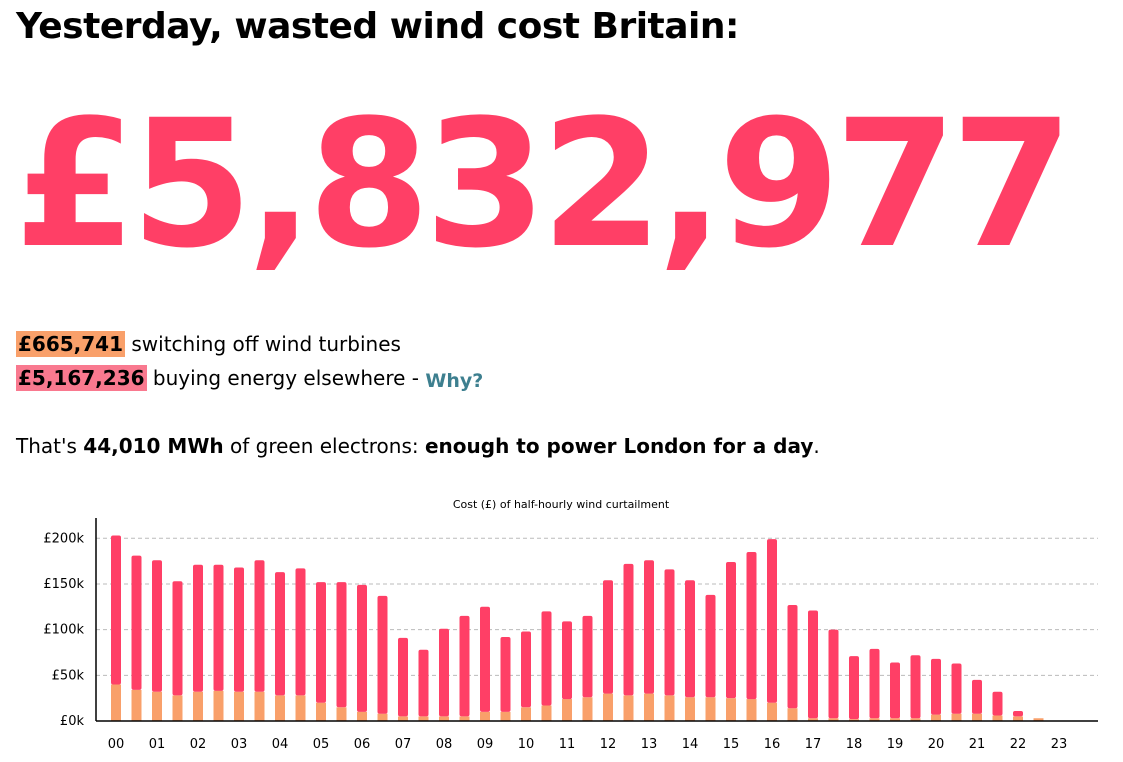 The image size is (1123, 762). What do you see at coordinates (567, 744) in the screenshot?
I see `x-tick-label: 11` at bounding box center [567, 744].